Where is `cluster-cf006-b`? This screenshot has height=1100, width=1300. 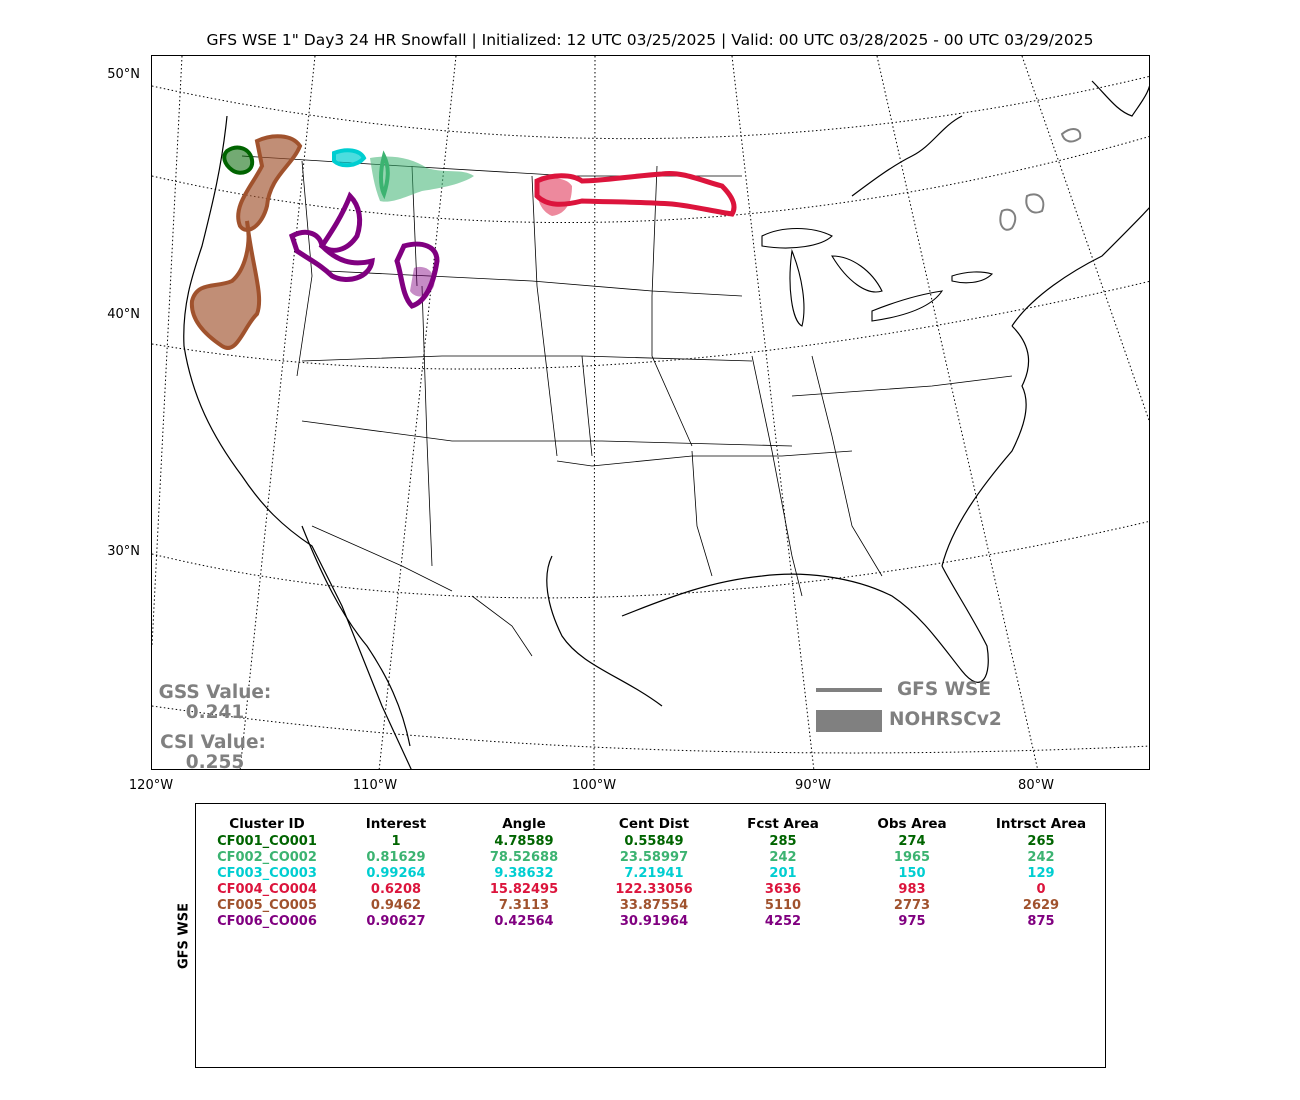
cluster-cf006-b is located at coordinates (331, 255).